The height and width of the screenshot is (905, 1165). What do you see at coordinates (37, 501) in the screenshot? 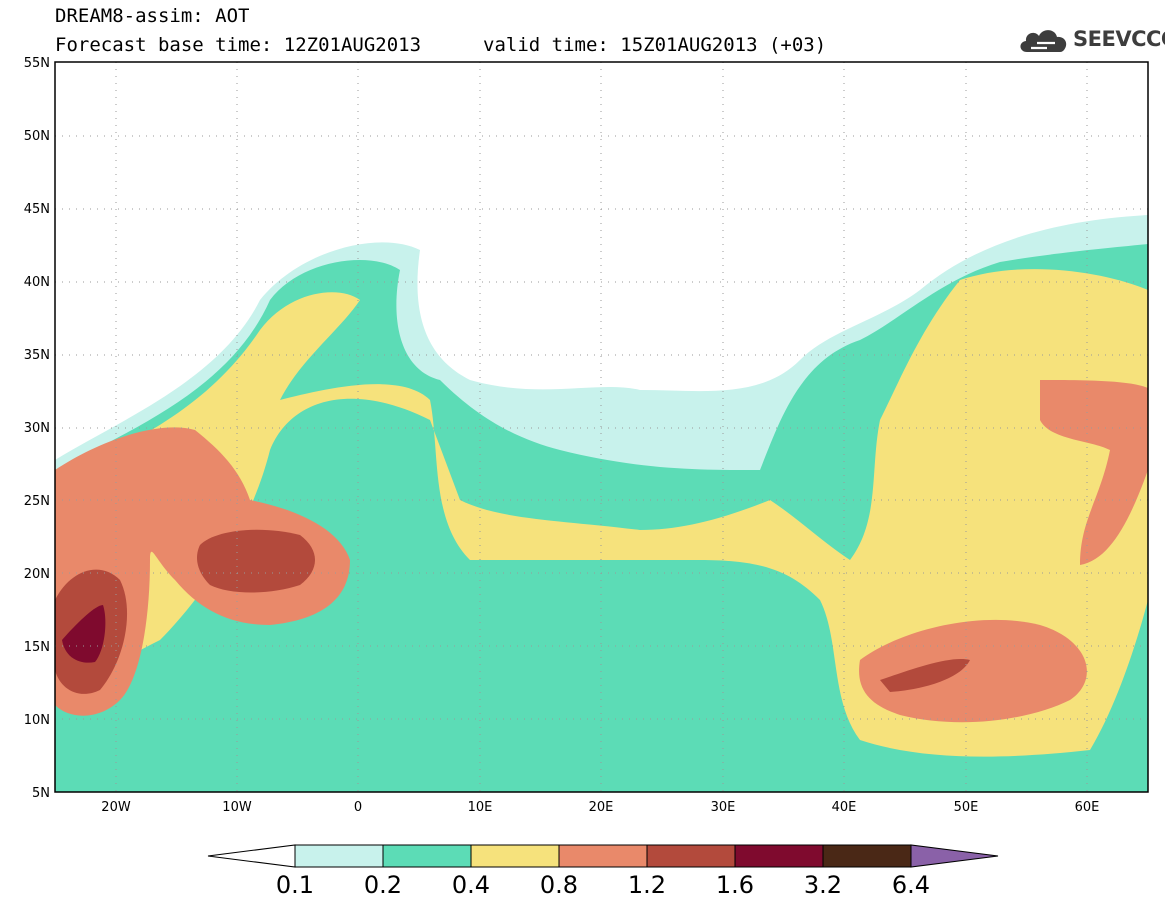
I see `lat-tick-label: 25N` at bounding box center [37, 501].